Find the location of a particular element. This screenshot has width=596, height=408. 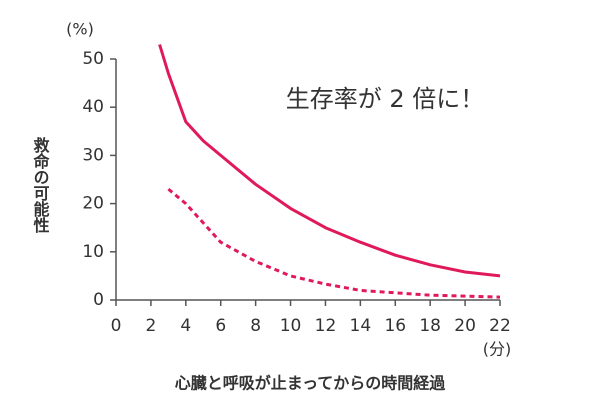

x-tick-label: 14 is located at coordinates (361, 326).